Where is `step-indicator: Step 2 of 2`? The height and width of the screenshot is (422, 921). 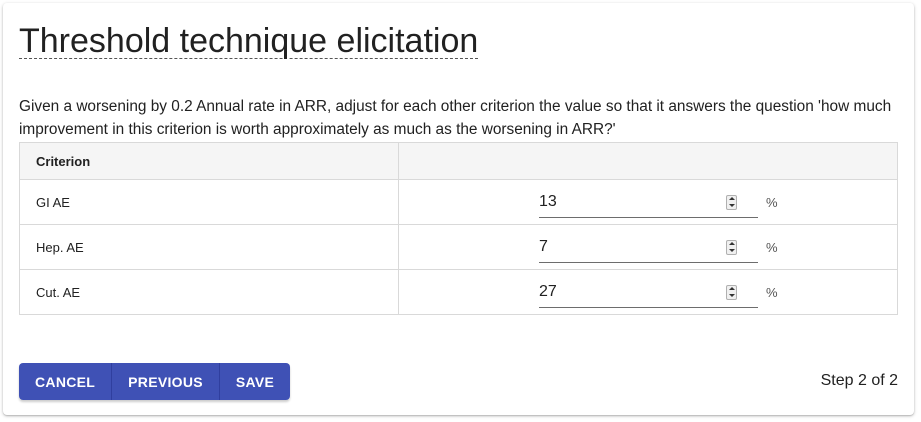 step-indicator: Step 2 of 2 is located at coordinates (859, 380).